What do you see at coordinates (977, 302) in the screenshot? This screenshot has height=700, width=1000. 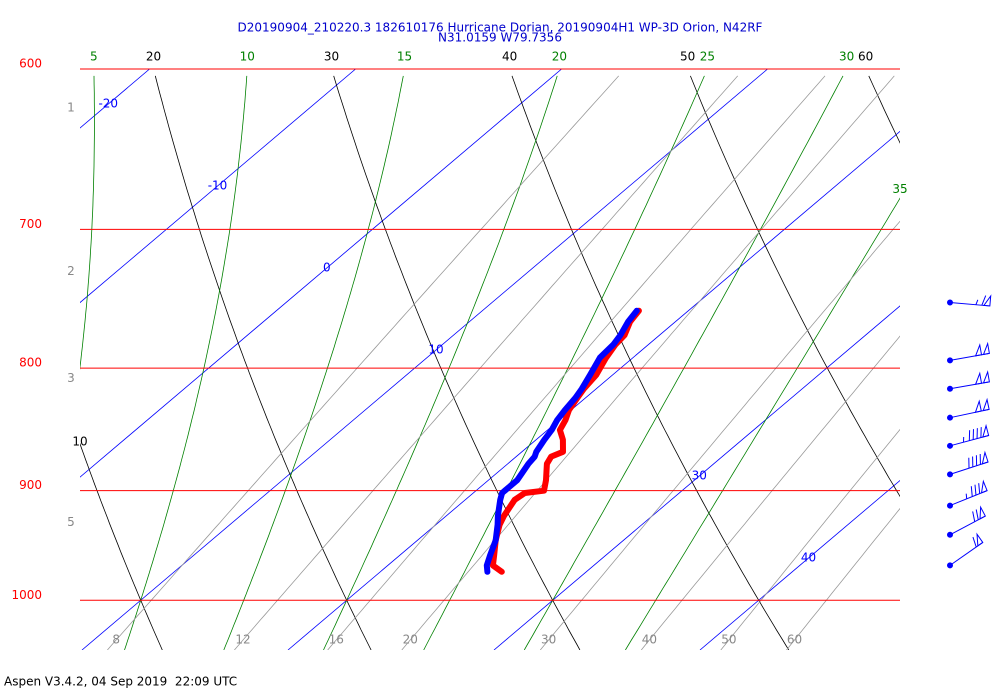 I see `barb-half` at bounding box center [977, 302].